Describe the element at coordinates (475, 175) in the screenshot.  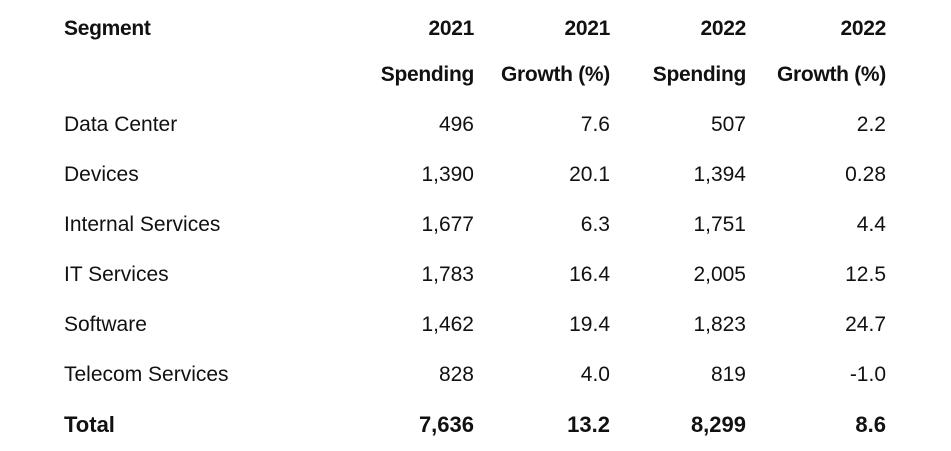
I see `table-row: Devices 1,390 20.1 1,394 0.28` at that location.